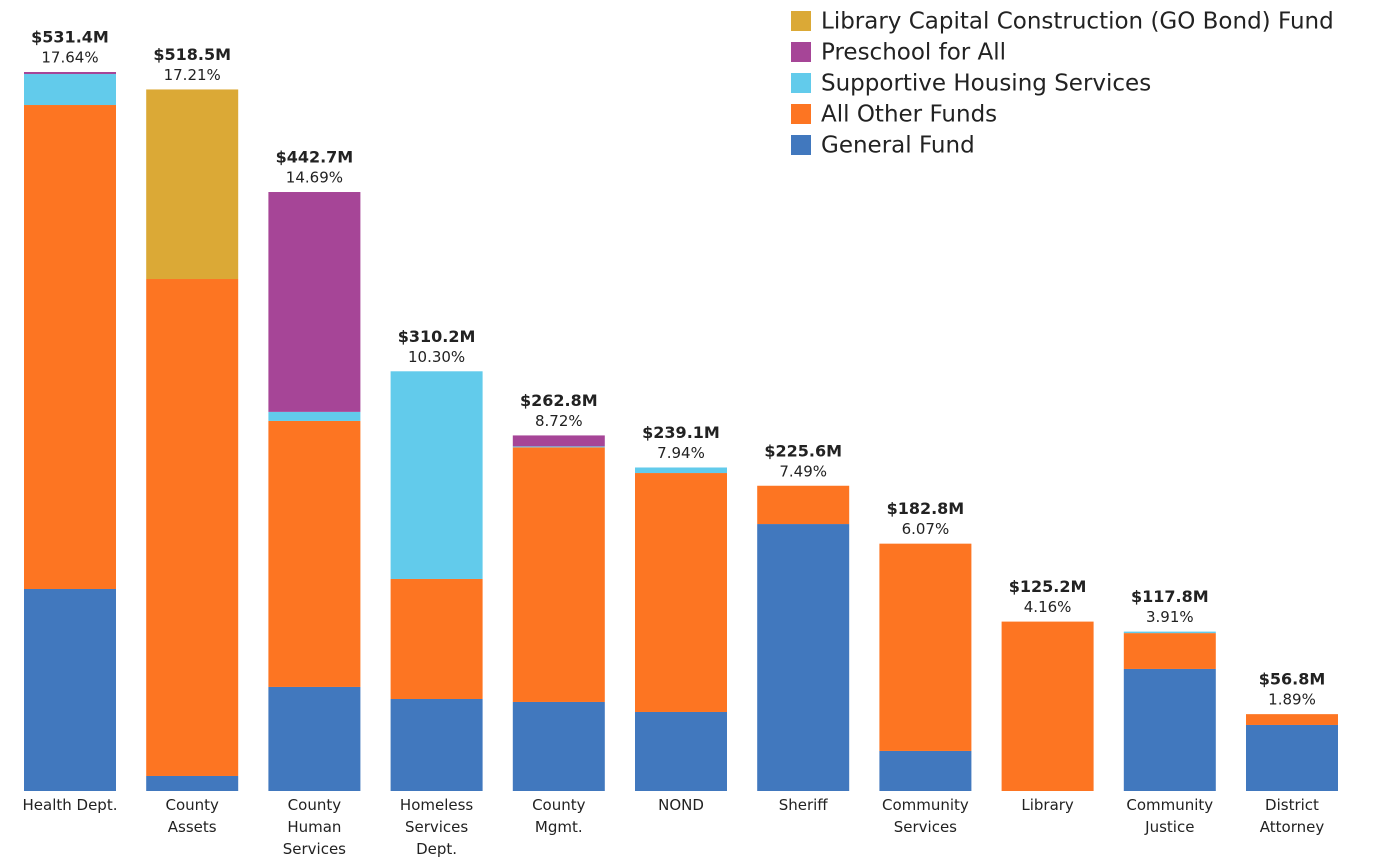 This screenshot has width=1384, height=859. What do you see at coordinates (926, 529) in the screenshot?
I see `share-label: 6.07%` at bounding box center [926, 529].